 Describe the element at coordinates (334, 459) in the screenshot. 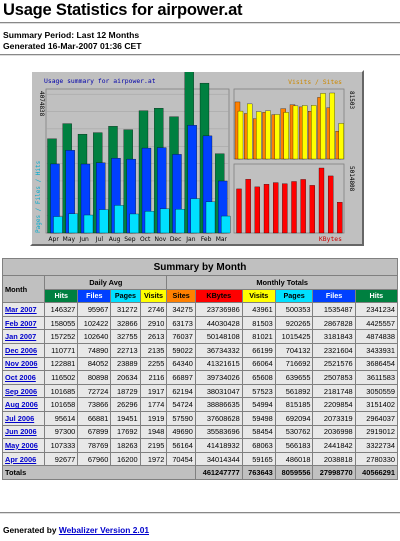

I see `value-cell: 2038818` at that location.